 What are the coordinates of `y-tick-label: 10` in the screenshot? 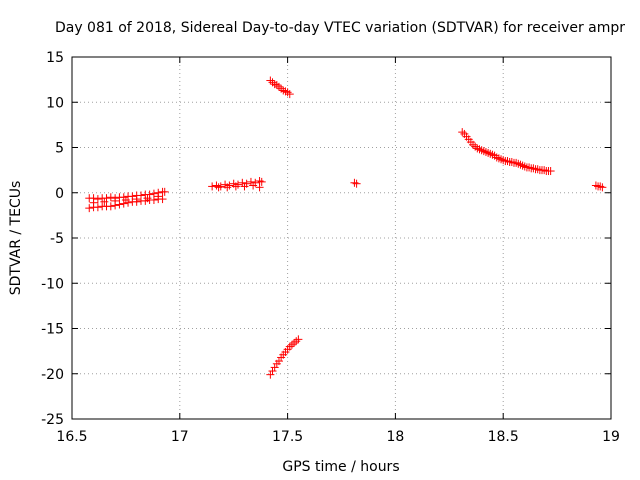 It's located at (55, 103).